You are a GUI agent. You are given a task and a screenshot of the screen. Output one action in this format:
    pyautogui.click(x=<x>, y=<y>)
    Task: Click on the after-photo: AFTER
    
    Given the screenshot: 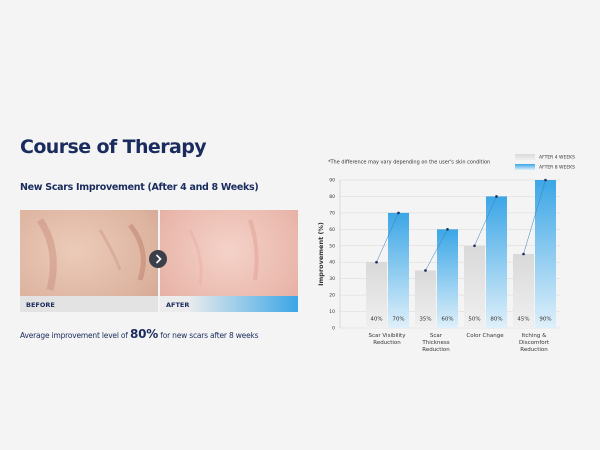 What is the action you would take?
    pyautogui.click(x=229, y=261)
    